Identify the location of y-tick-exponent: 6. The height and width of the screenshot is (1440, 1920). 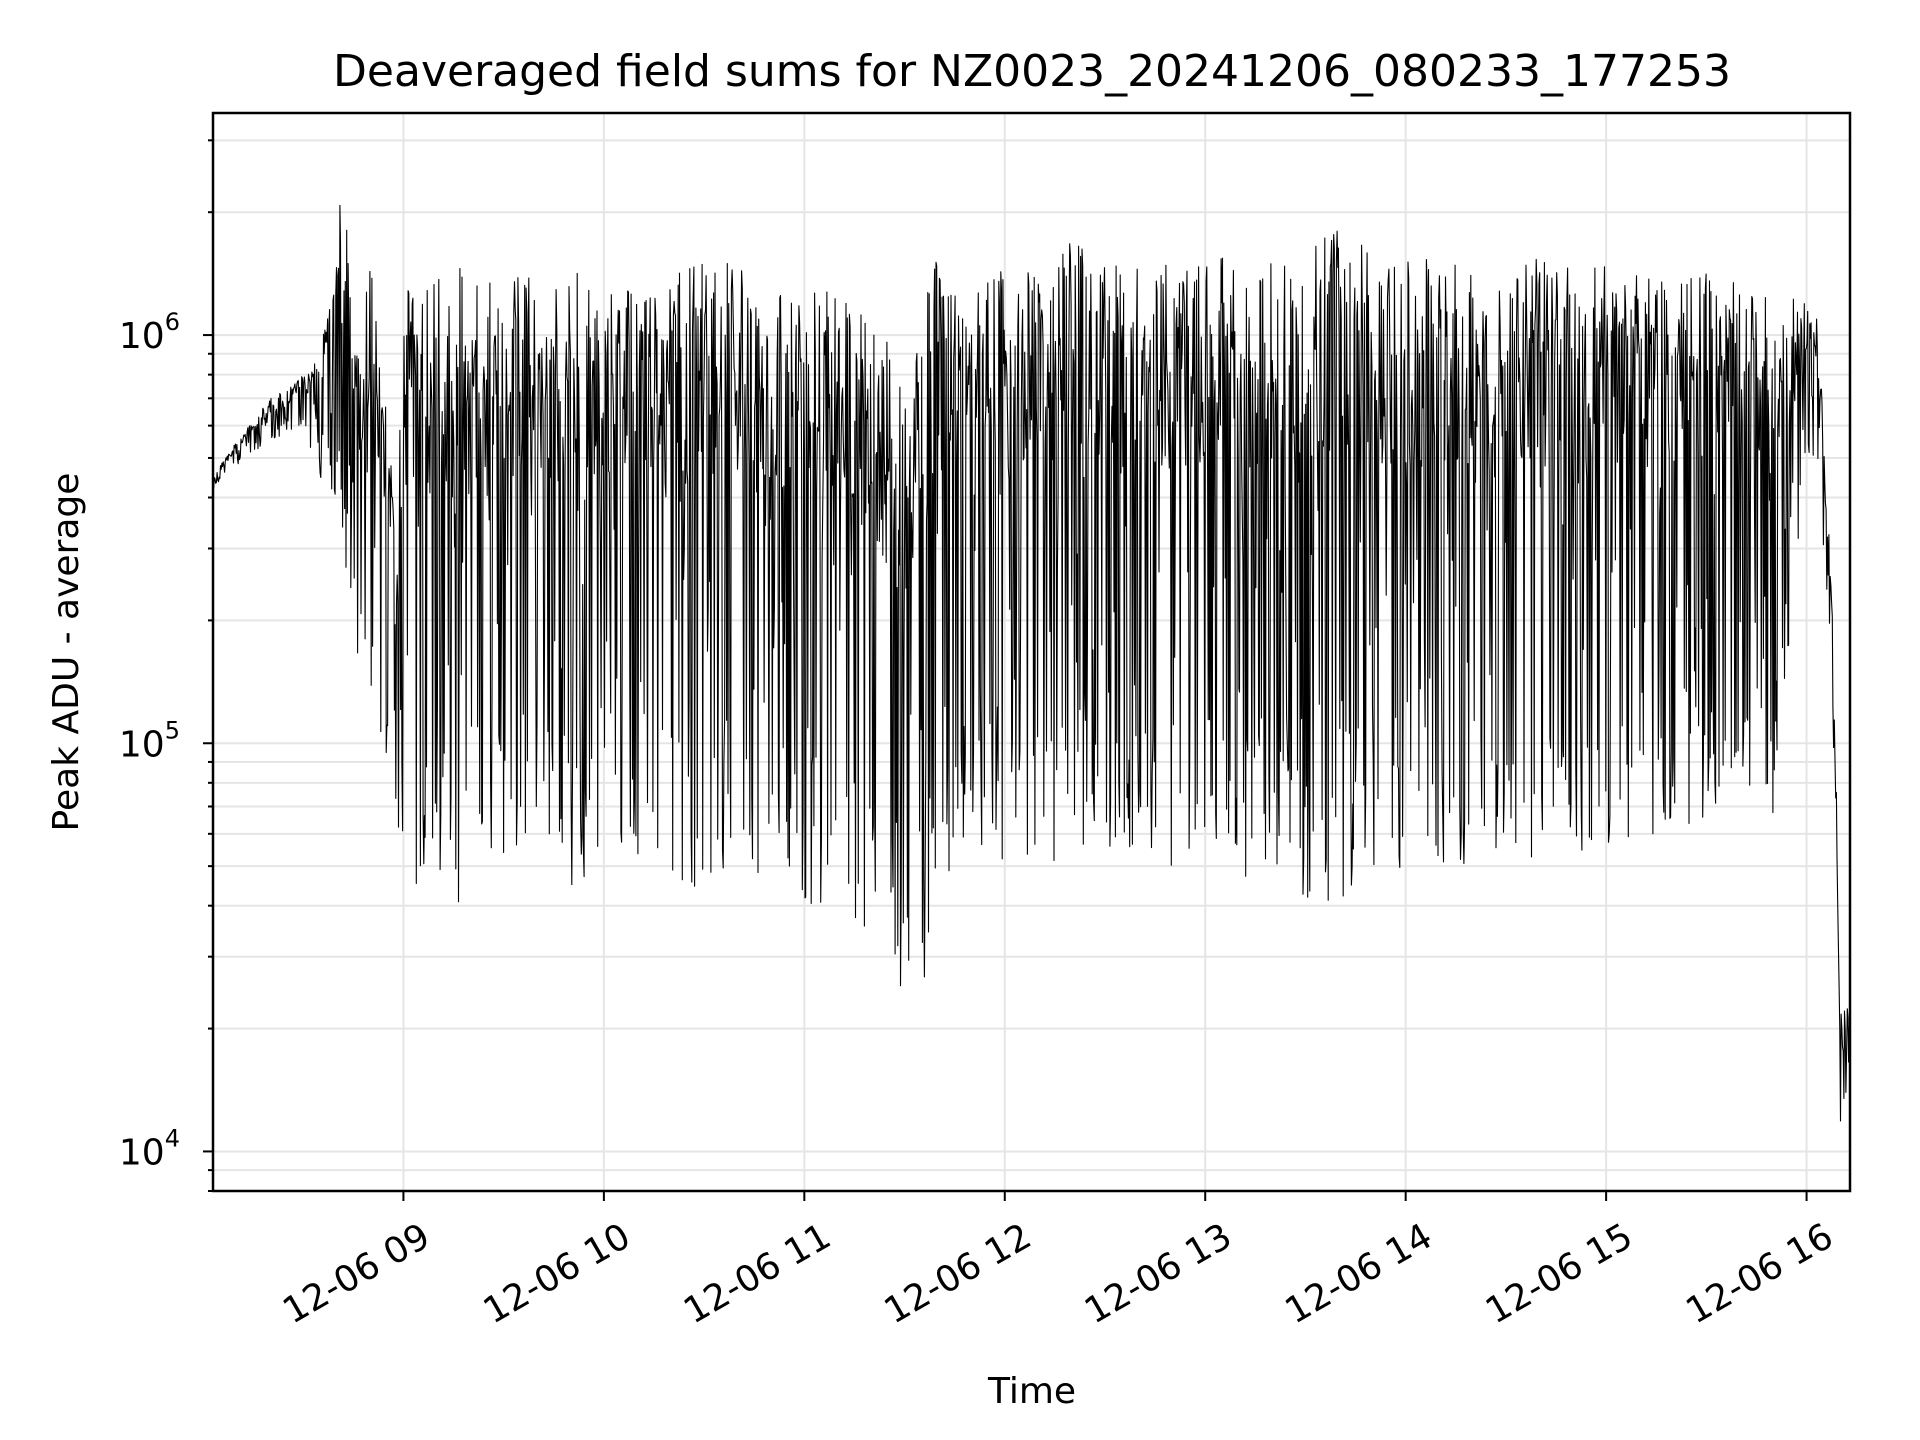
(172, 322).